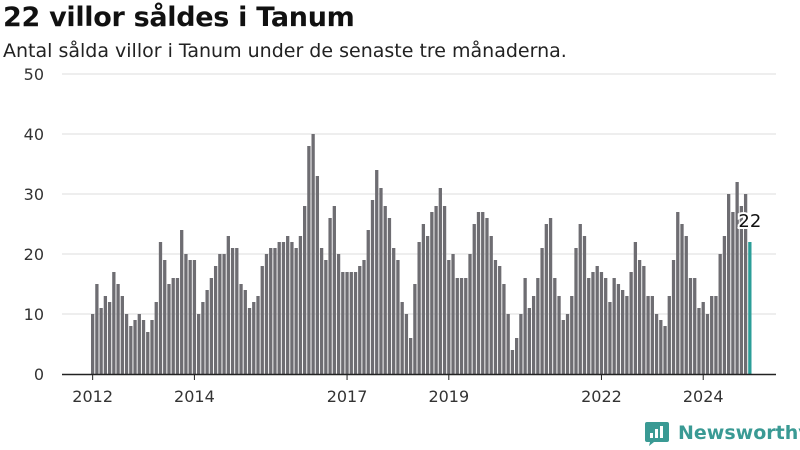 The width and height of the screenshot is (800, 450). What do you see at coordinates (601, 396) in the screenshot?
I see `x-tick-label: 2022` at bounding box center [601, 396].